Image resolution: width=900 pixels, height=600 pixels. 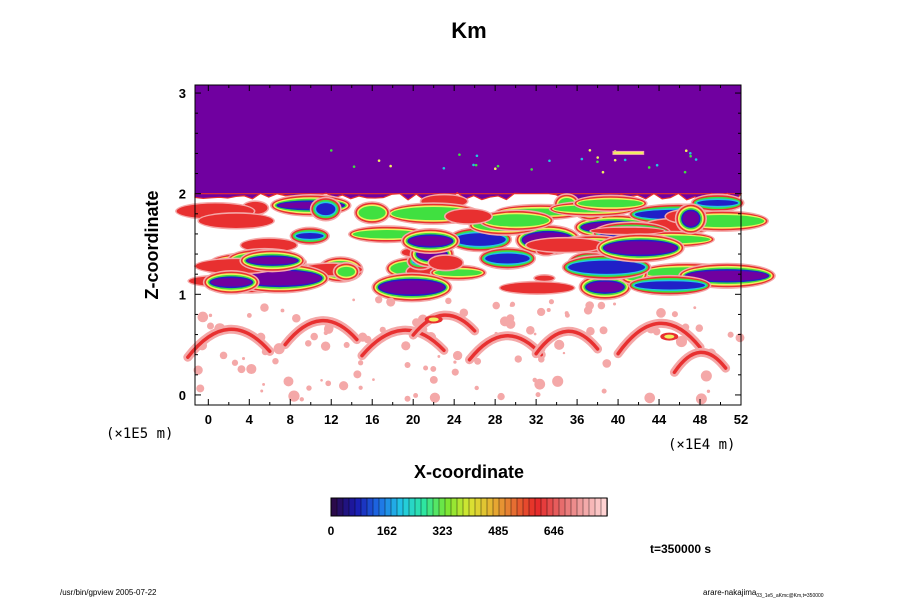 What do you see at coordinates (468, 30) in the screenshot?
I see `chart-title: Km` at bounding box center [468, 30].